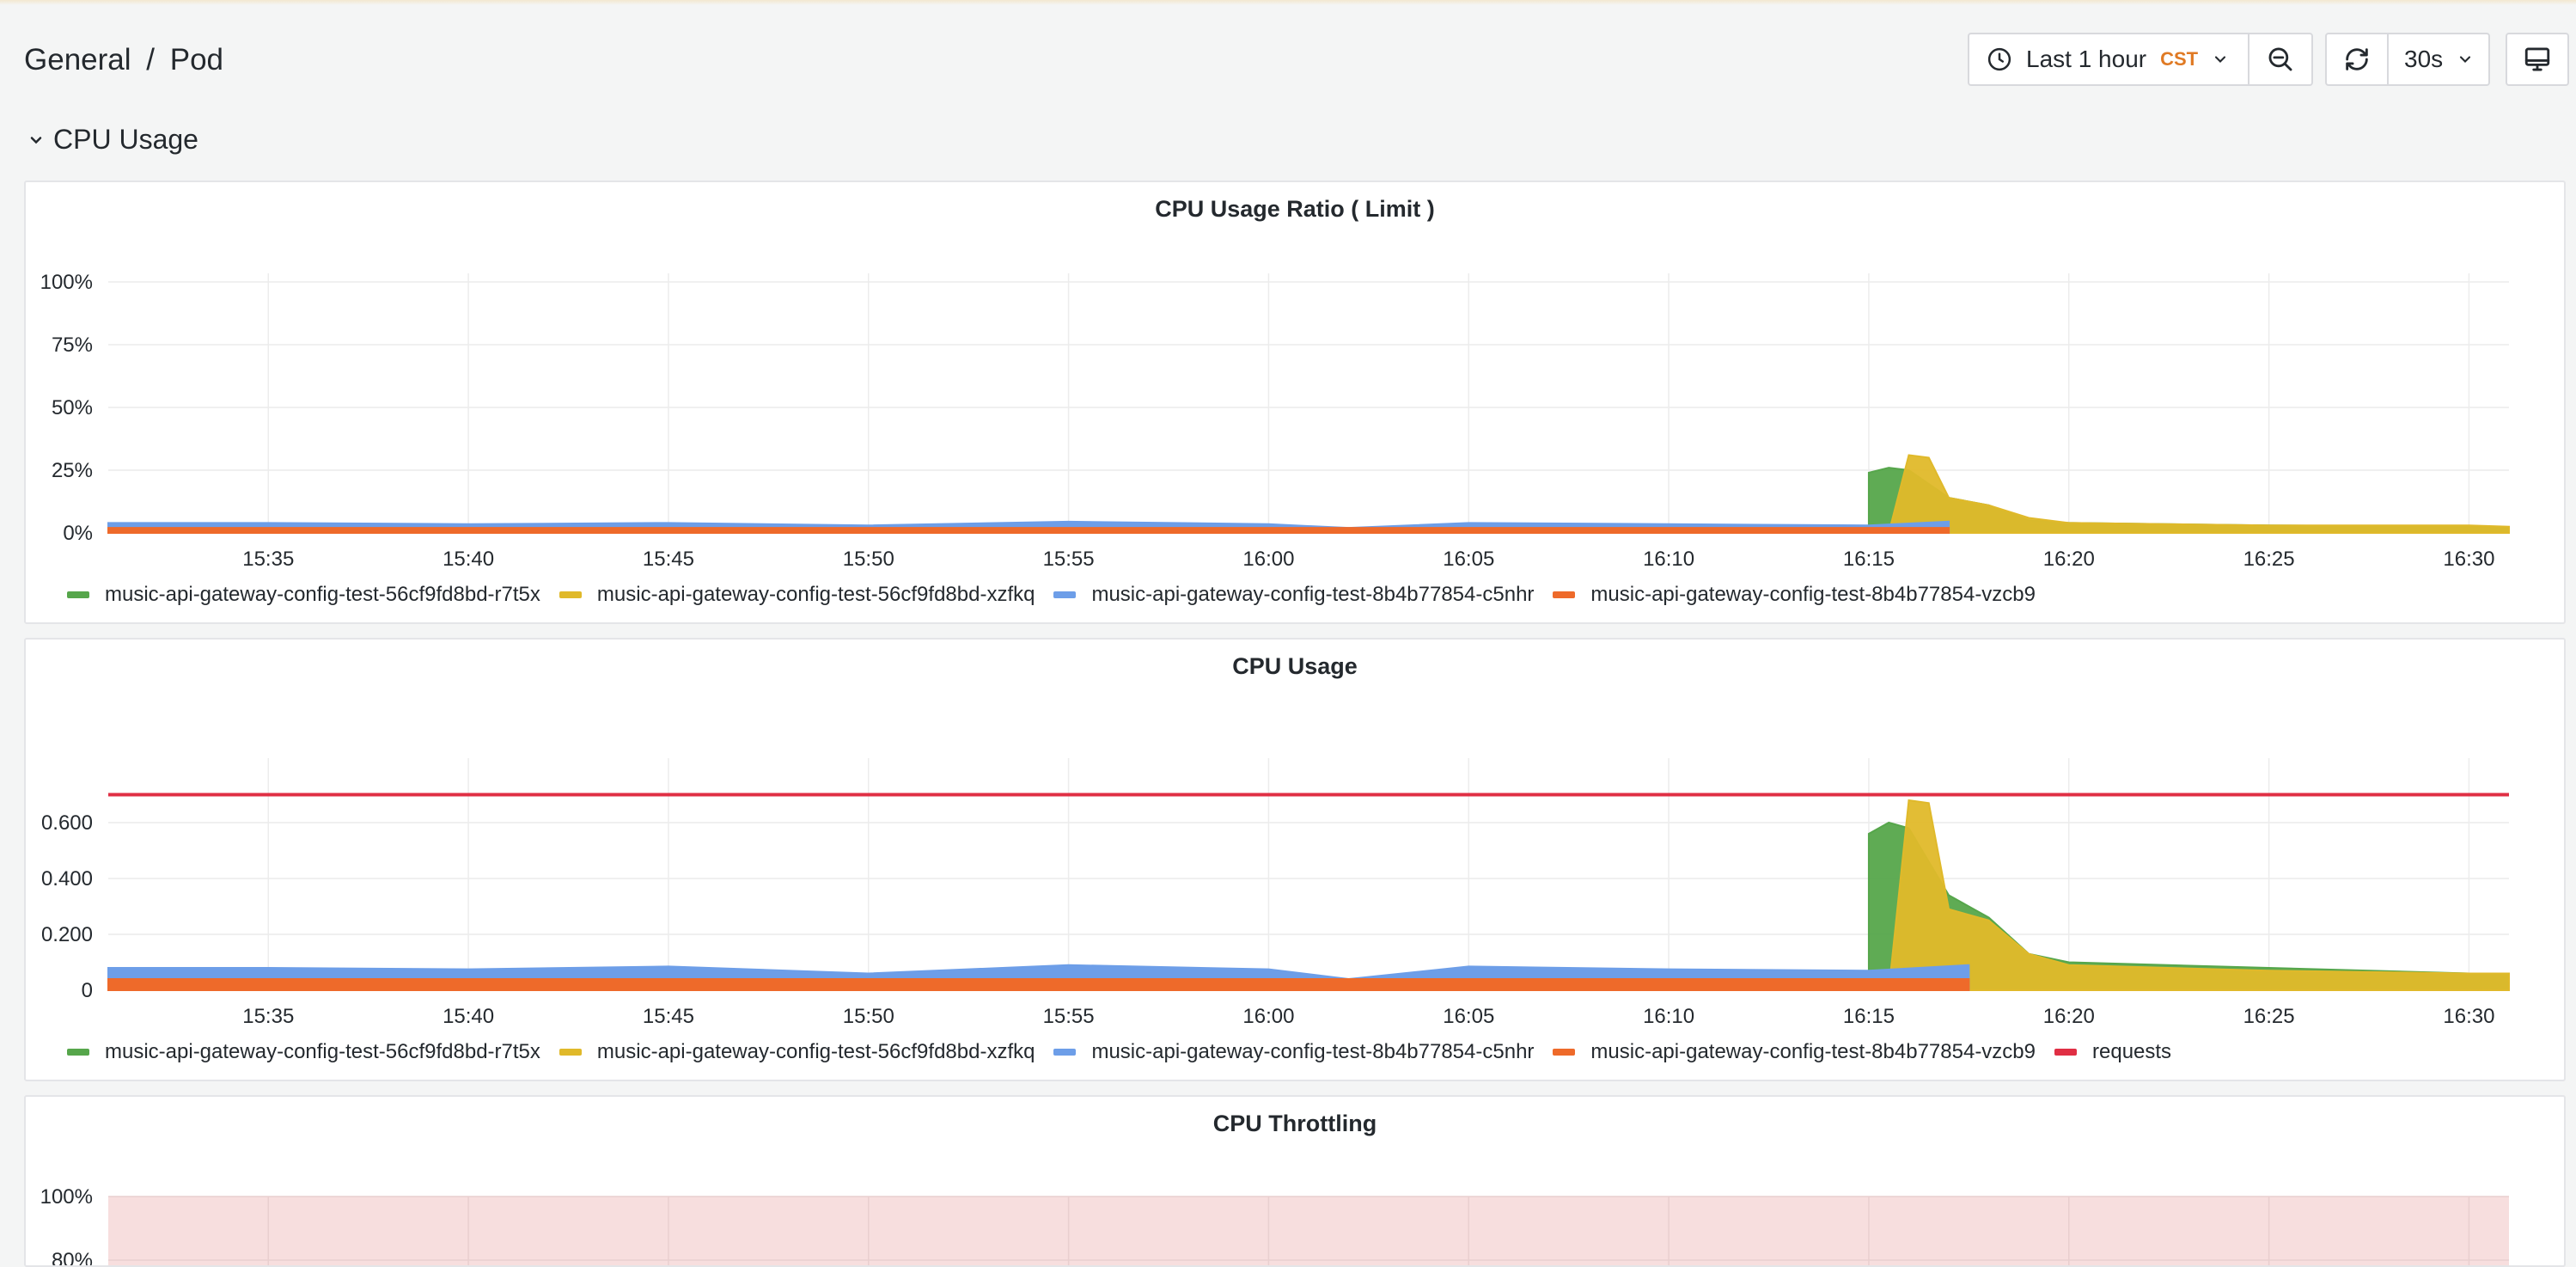  What do you see at coordinates (67, 823) in the screenshot?
I see `y-tick-label: 0.600` at bounding box center [67, 823].